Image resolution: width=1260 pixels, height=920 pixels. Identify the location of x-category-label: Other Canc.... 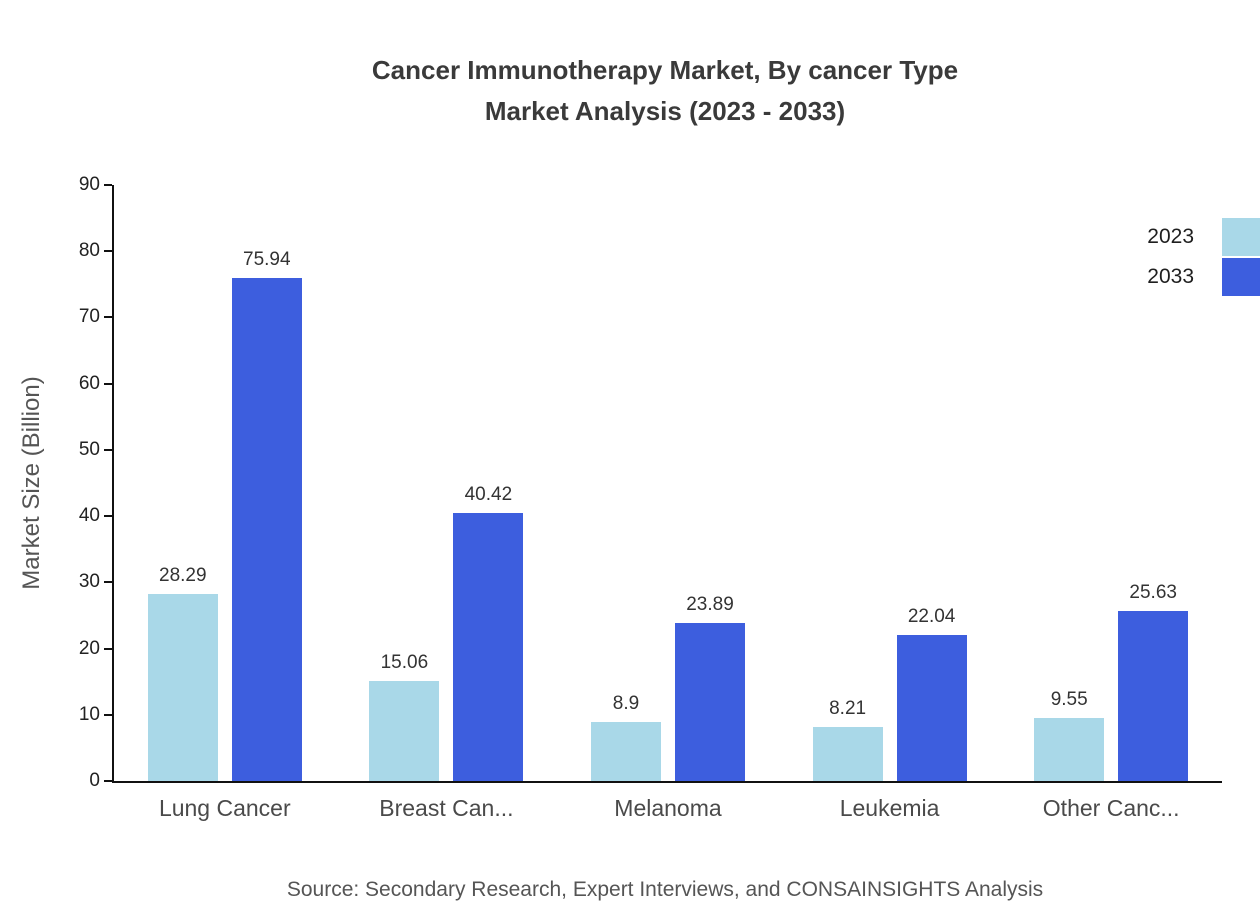
(1111, 808).